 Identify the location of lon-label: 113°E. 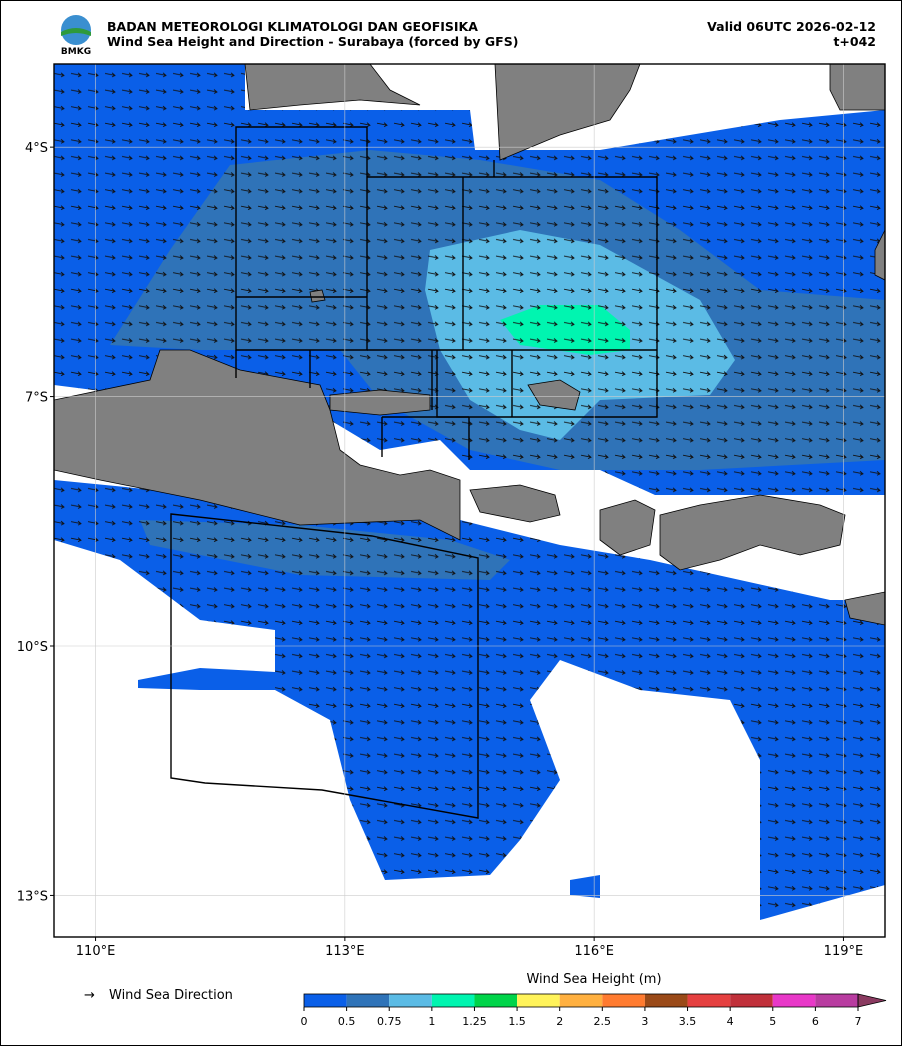
(345, 951).